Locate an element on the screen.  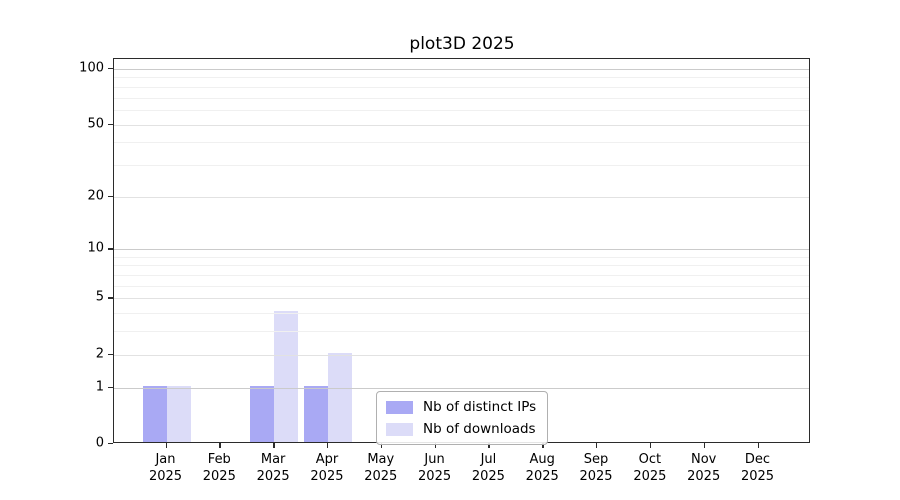
x-tick-label: Aug 2025 is located at coordinates (542, 468).